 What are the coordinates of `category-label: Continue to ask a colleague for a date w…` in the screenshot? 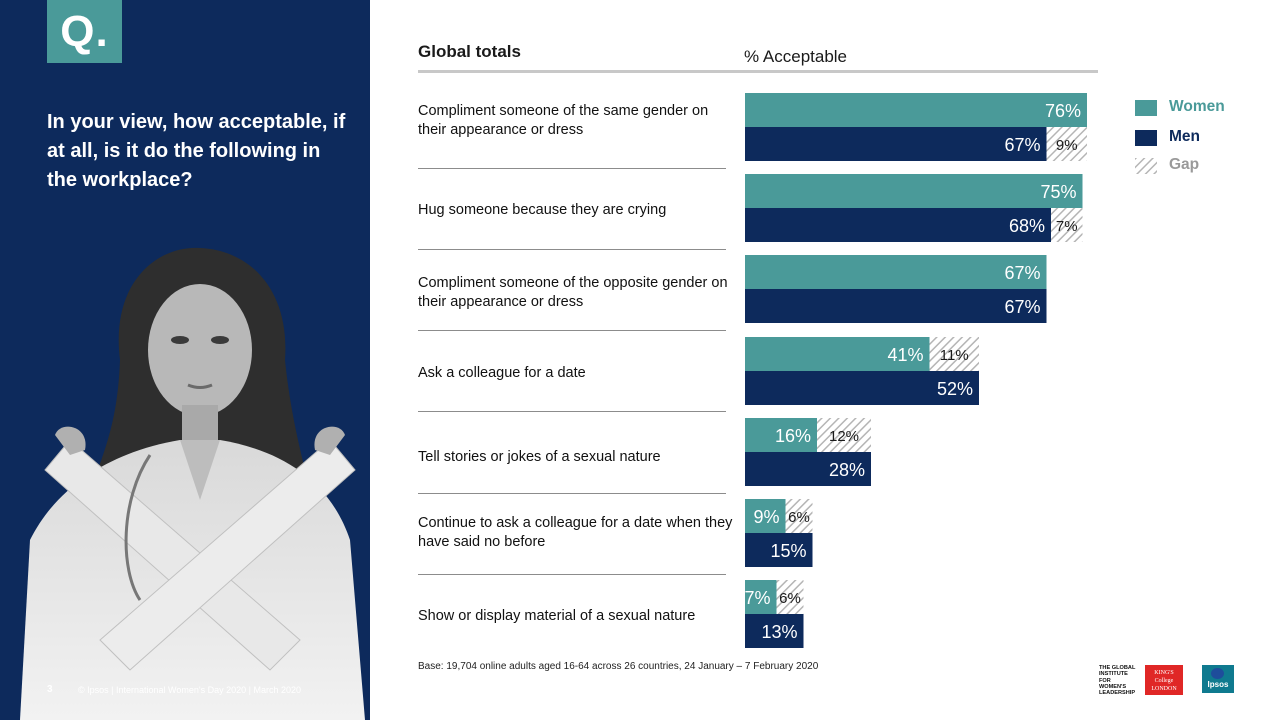 It's located at (575, 532).